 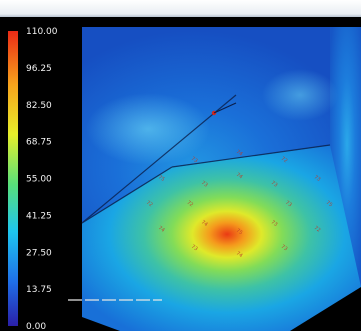 I want to click on back-wall-glow, so click(x=148, y=129).